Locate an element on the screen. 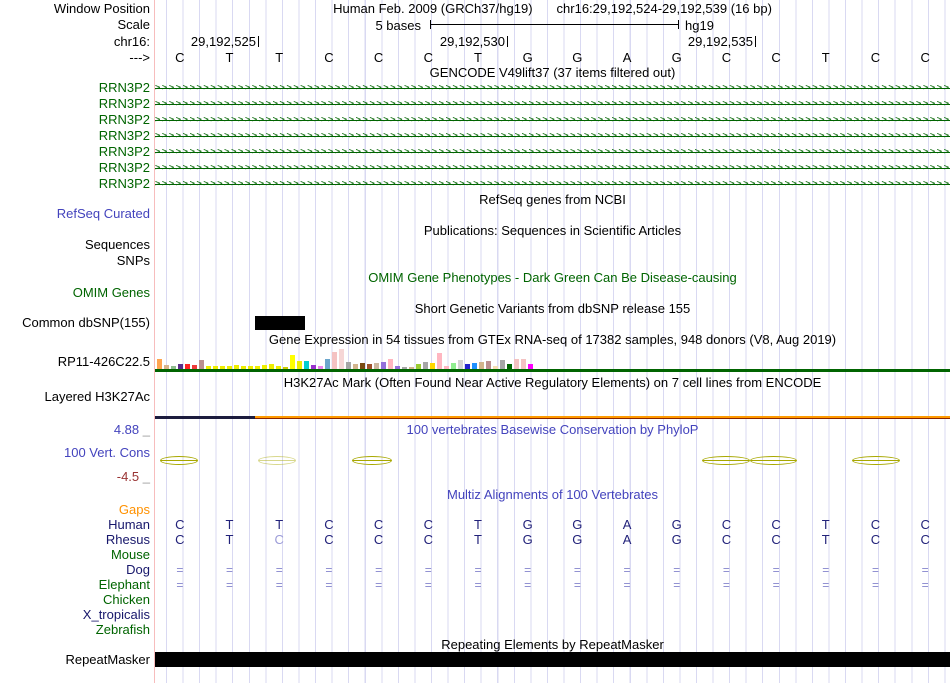 This screenshot has height=683, width=950. common-dbsnp-label: Common dbSNP(155) is located at coordinates (86, 322).